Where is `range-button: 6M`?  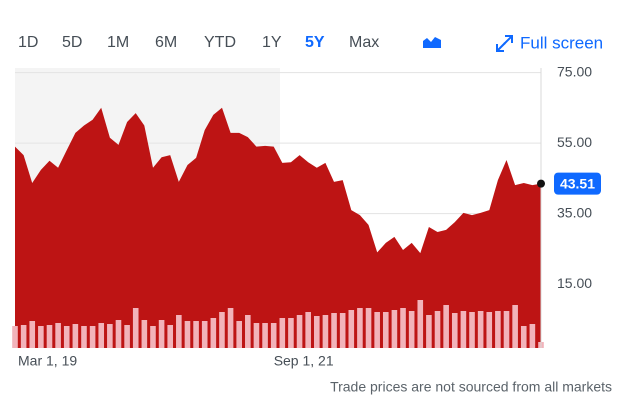
range-button: 6M is located at coordinates (166, 42).